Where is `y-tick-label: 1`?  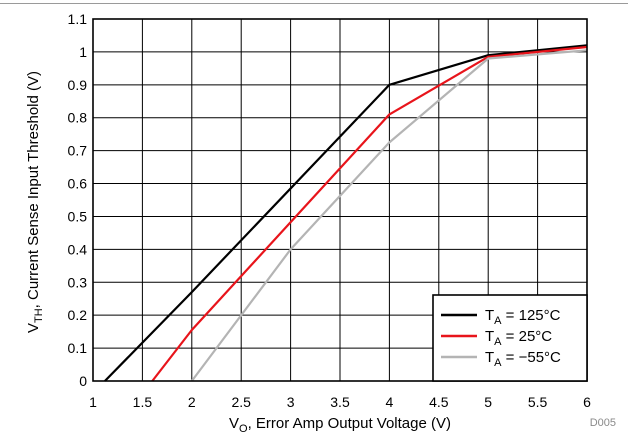 y-tick-label: 1 is located at coordinates (83, 52).